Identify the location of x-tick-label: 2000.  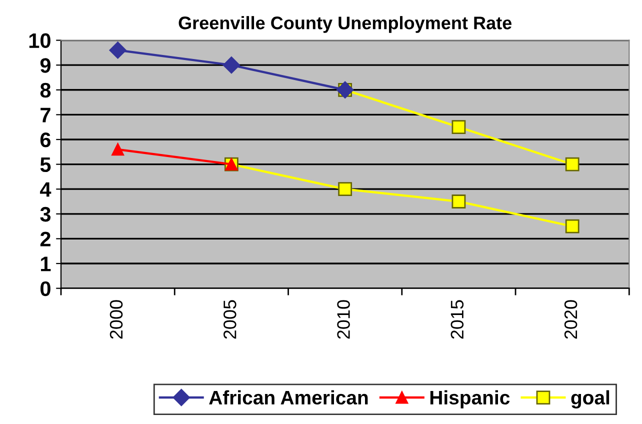
(116, 319).